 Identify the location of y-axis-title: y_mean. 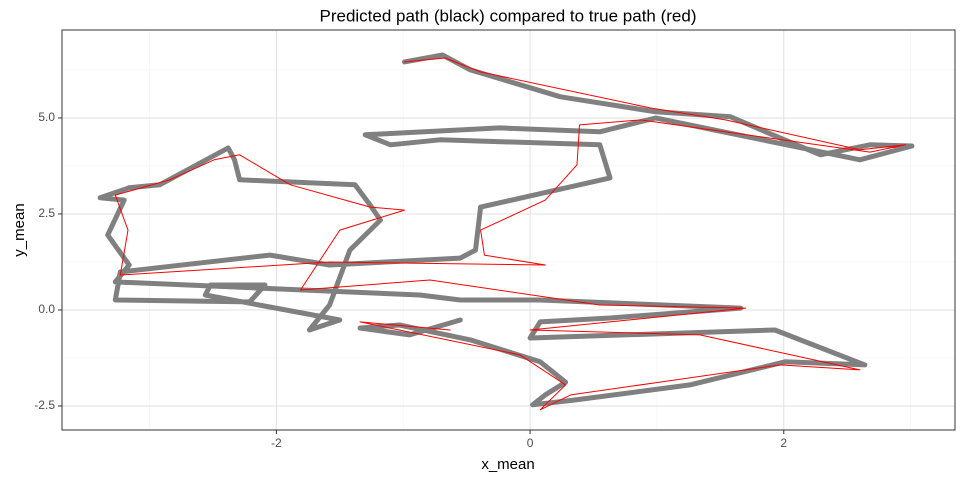
(19, 229).